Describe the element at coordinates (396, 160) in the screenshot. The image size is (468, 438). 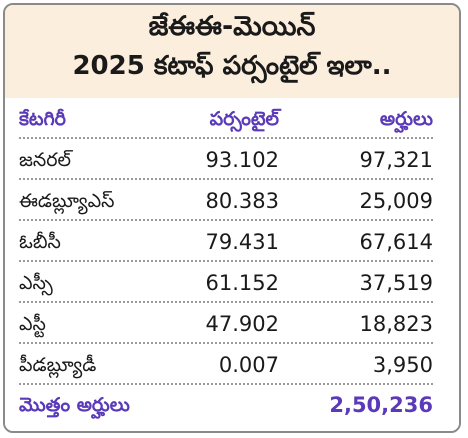
I see `row-qualified: 97,321` at that location.